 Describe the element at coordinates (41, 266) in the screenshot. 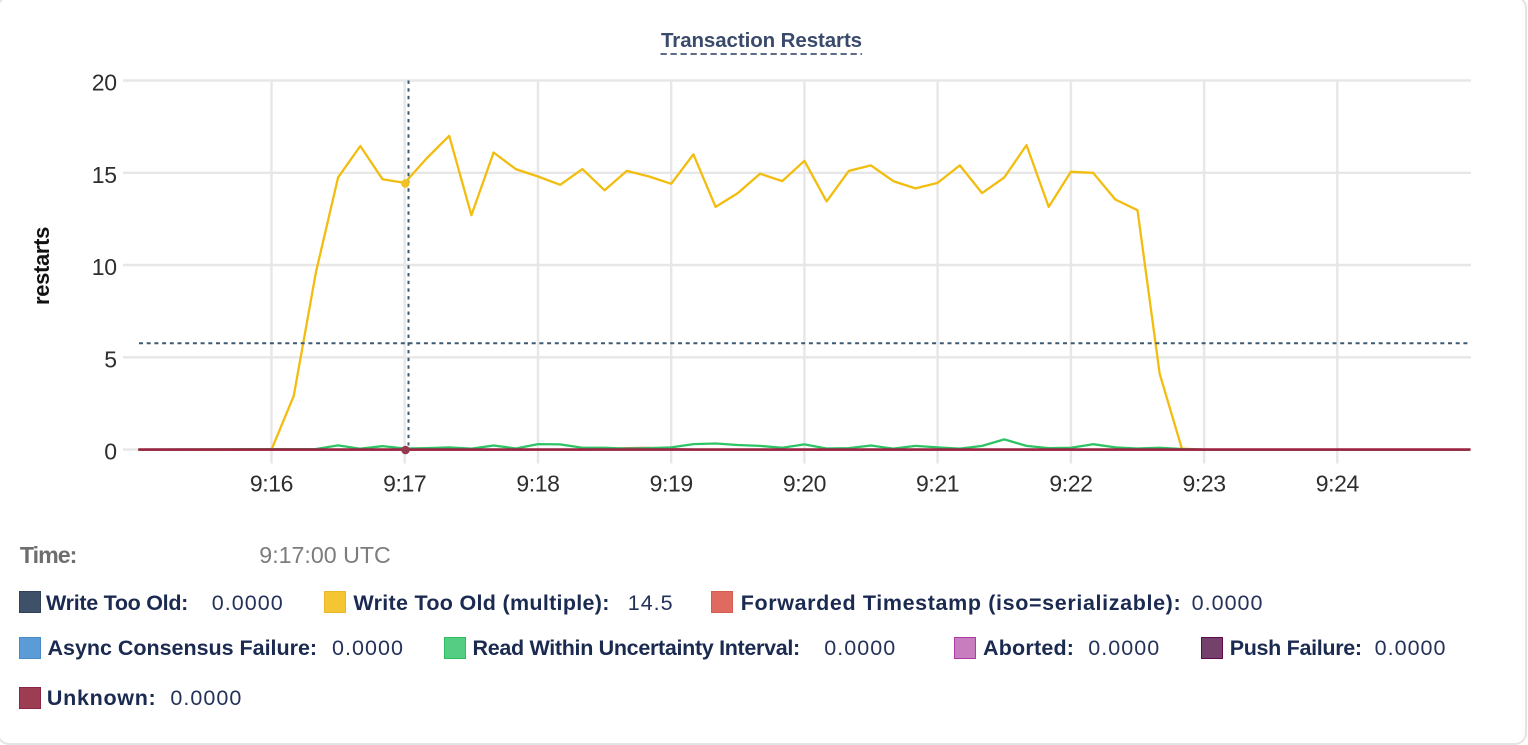

I see `svg-text: restarts` at that location.